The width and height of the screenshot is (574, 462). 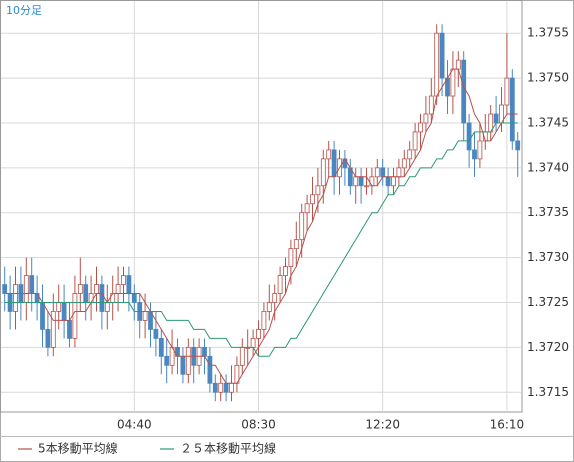 What do you see at coordinates (548, 122) in the screenshot?
I see `y-tick-label: 1.3745` at bounding box center [548, 122].